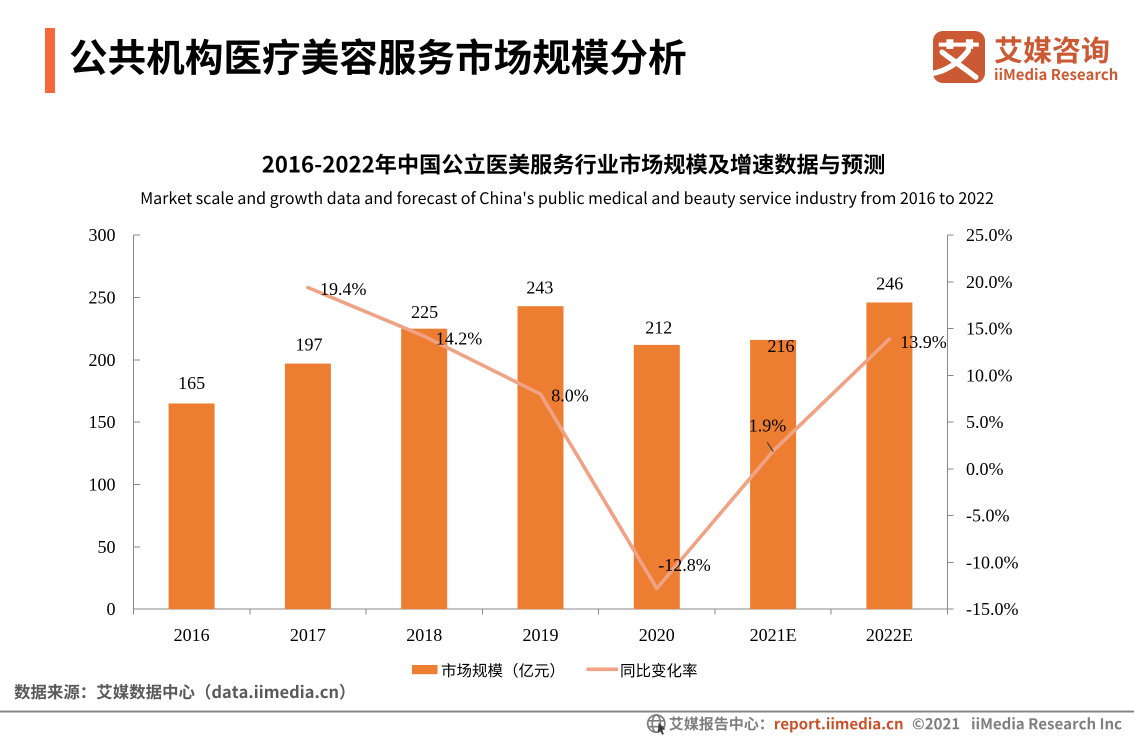 The image size is (1134, 737). What do you see at coordinates (889, 635) in the screenshot?
I see `svg-text: 2022E` at bounding box center [889, 635].